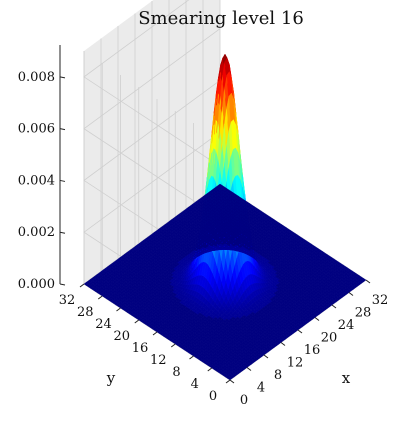 Image resolution: width=418 pixels, height=424 pixels. What do you see at coordinates (244, 400) in the screenshot?
I see `x-tick-label: 0` at bounding box center [244, 400].